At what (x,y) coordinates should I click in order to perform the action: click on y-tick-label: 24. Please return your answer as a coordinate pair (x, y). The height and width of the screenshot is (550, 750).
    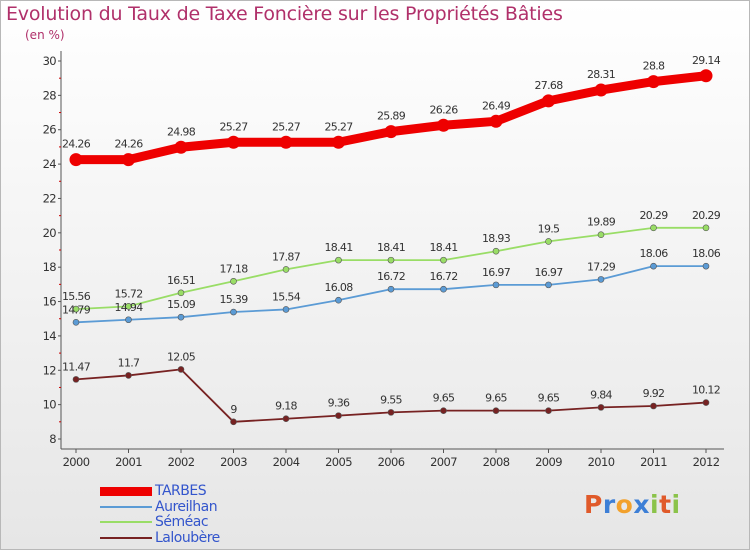
    Looking at the image, I should click on (50, 164).